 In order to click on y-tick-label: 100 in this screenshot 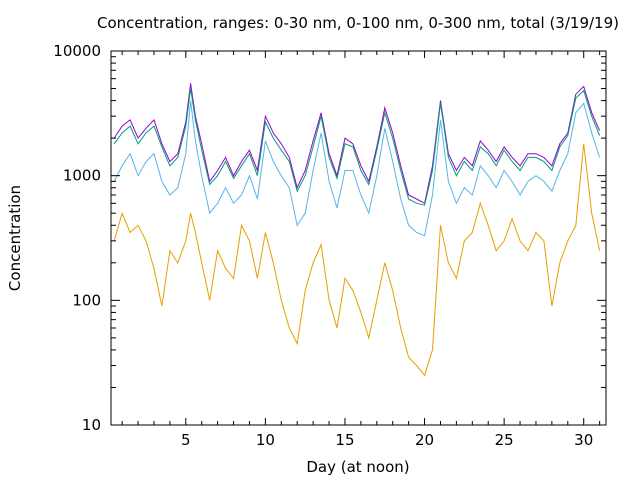, I will do `click(86, 300)`.